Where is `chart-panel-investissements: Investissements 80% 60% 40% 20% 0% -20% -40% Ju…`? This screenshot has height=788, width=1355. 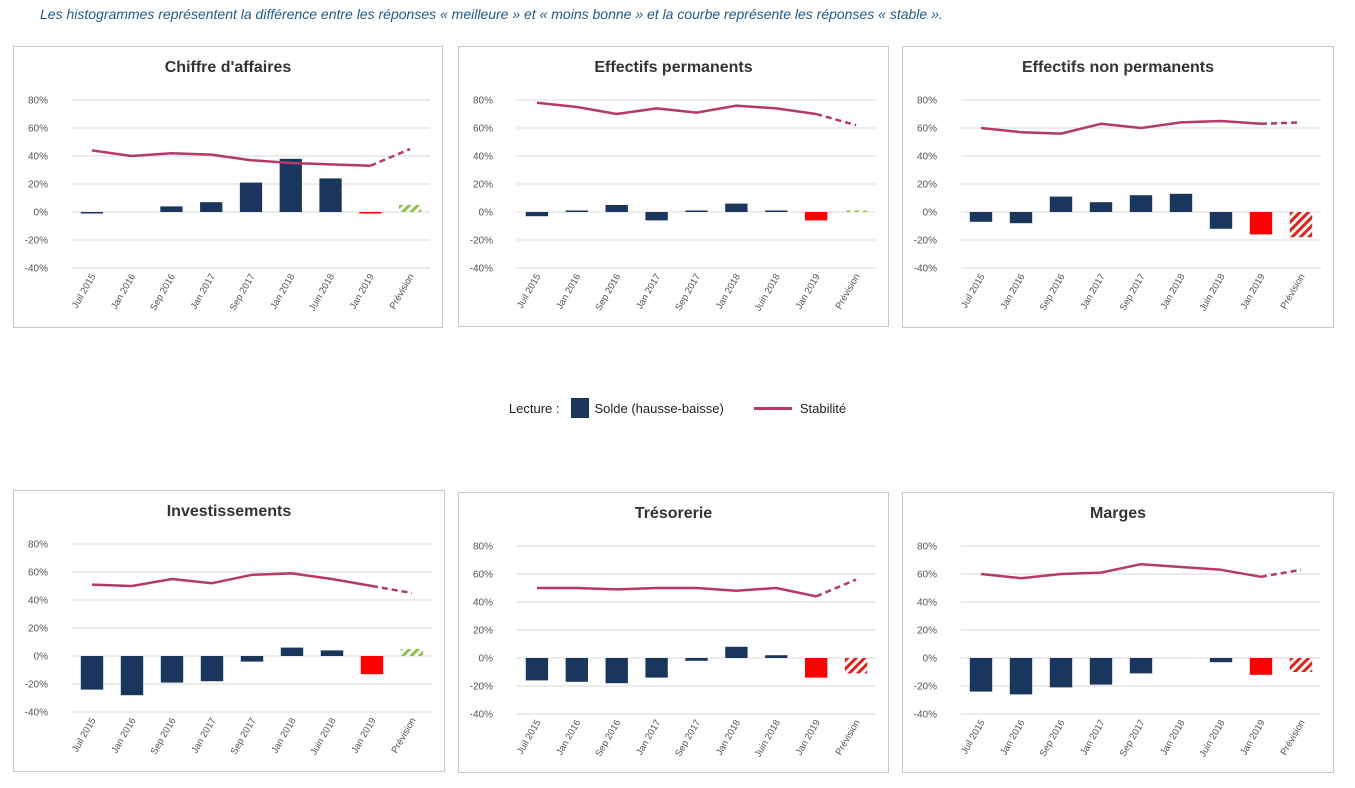 chart-panel-investissements: Investissements 80% 60% 40% 20% 0% -20% -40% Ju… is located at coordinates (229, 631).